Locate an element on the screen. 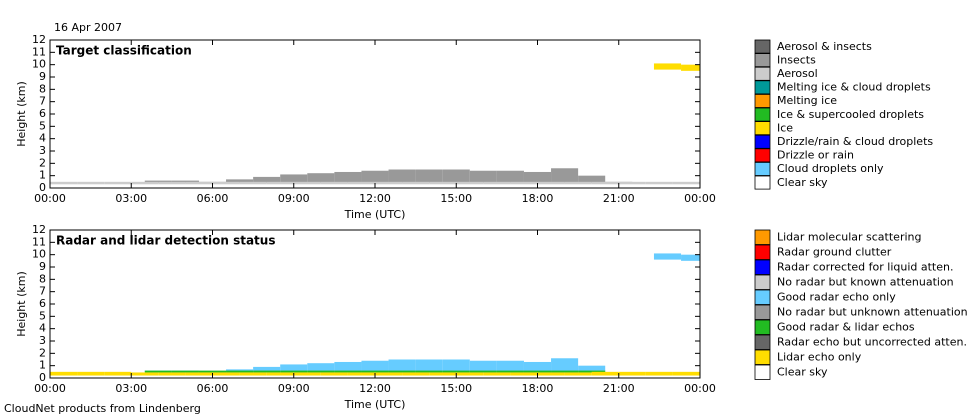 The height and width of the screenshot is (420, 980). panel-title: Radar and lidar detection status is located at coordinates (165, 241).